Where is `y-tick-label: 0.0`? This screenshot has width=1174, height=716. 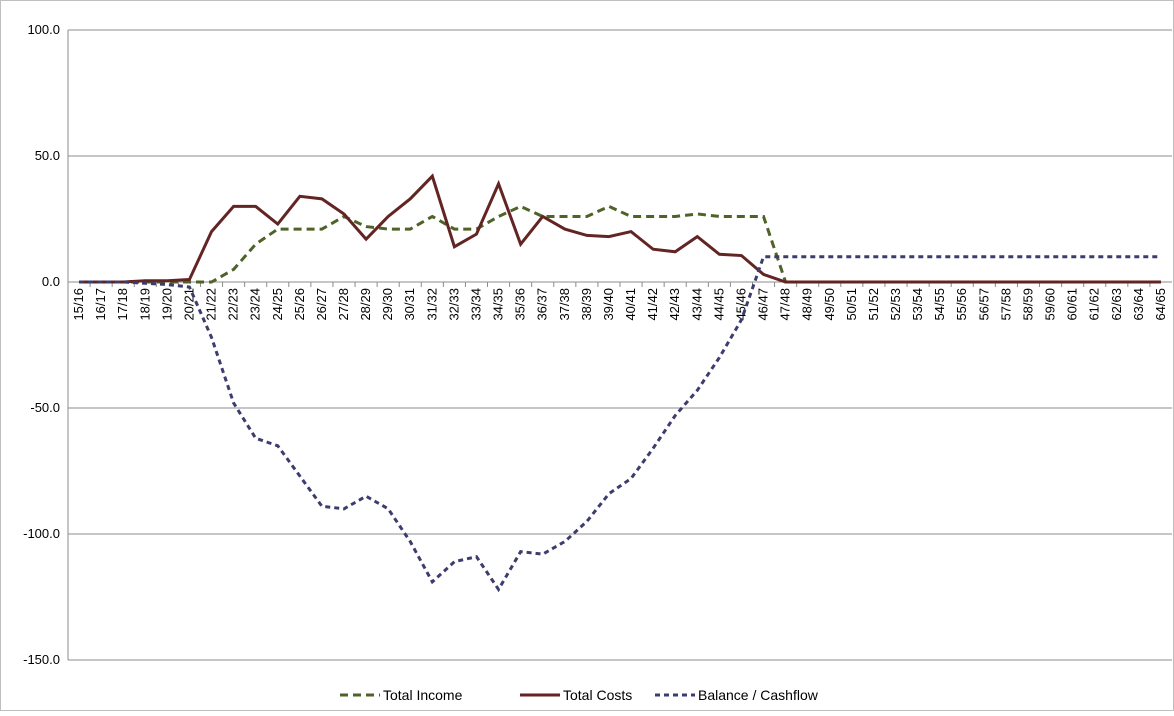
y-tick-label: 0.0 is located at coordinates (51, 281).